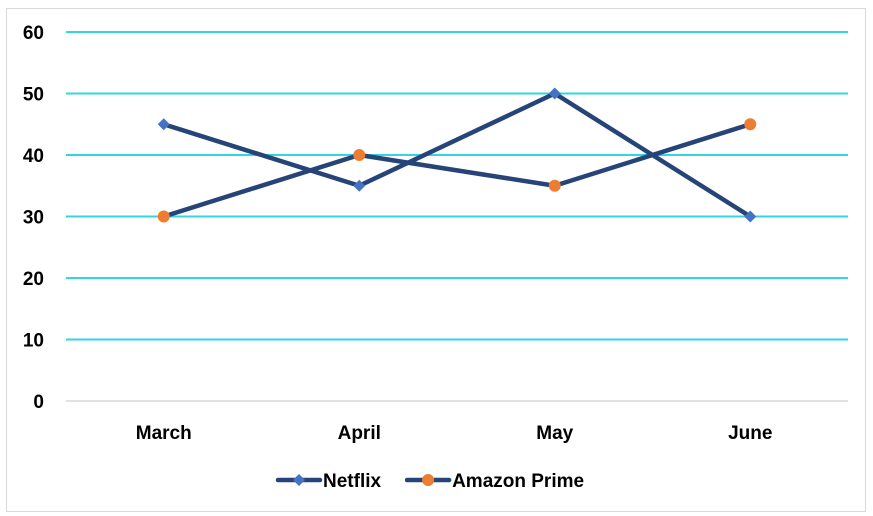 Image resolution: width=873 pixels, height=516 pixels. Describe the element at coordinates (299, 480) in the screenshot. I see `legend-netflix-marker` at that location.